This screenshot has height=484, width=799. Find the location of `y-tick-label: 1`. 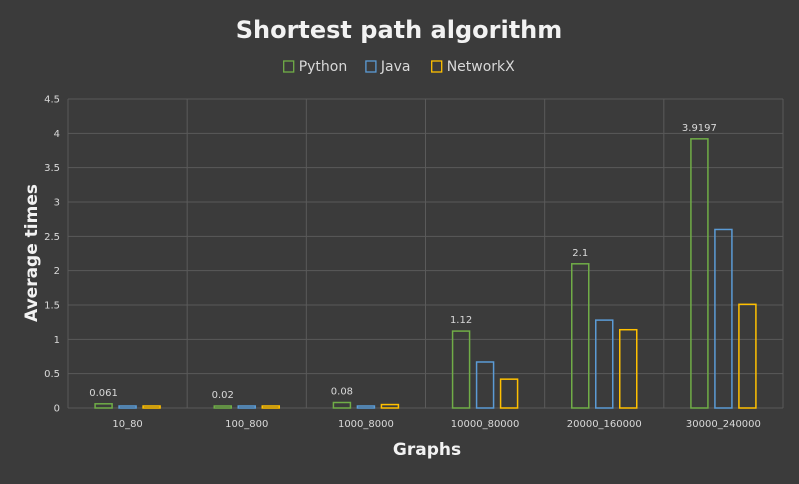

y-tick-label: 1 is located at coordinates (57, 340).